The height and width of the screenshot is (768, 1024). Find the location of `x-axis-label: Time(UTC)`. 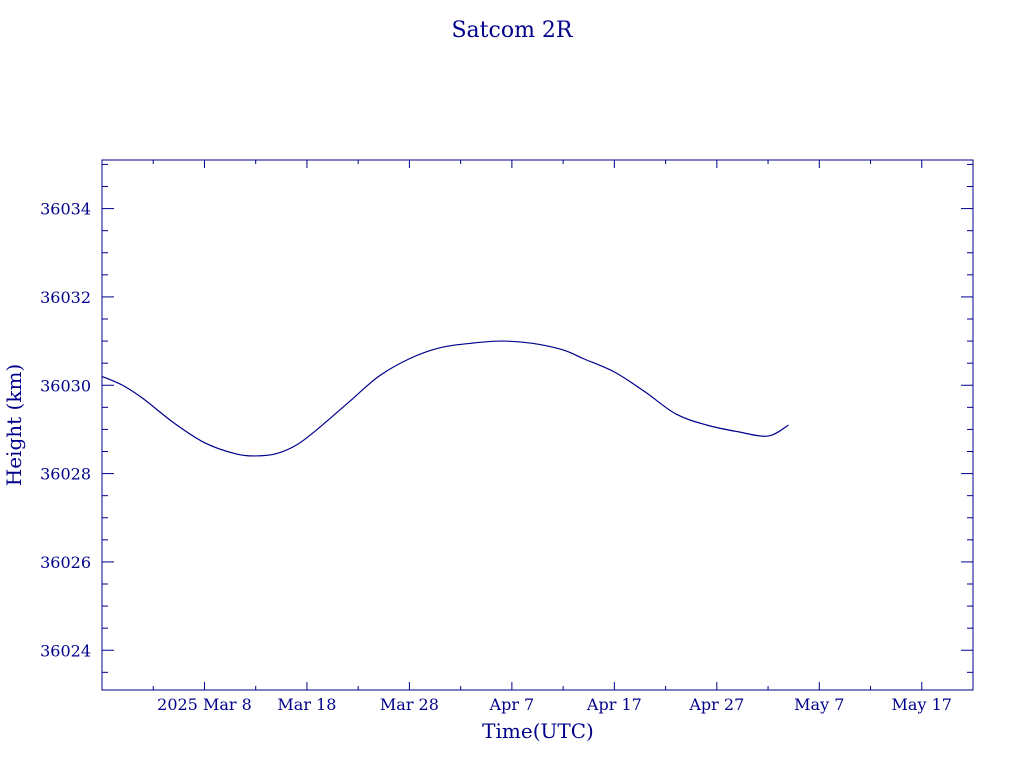

x-axis-label: Time(UTC) is located at coordinates (538, 731).